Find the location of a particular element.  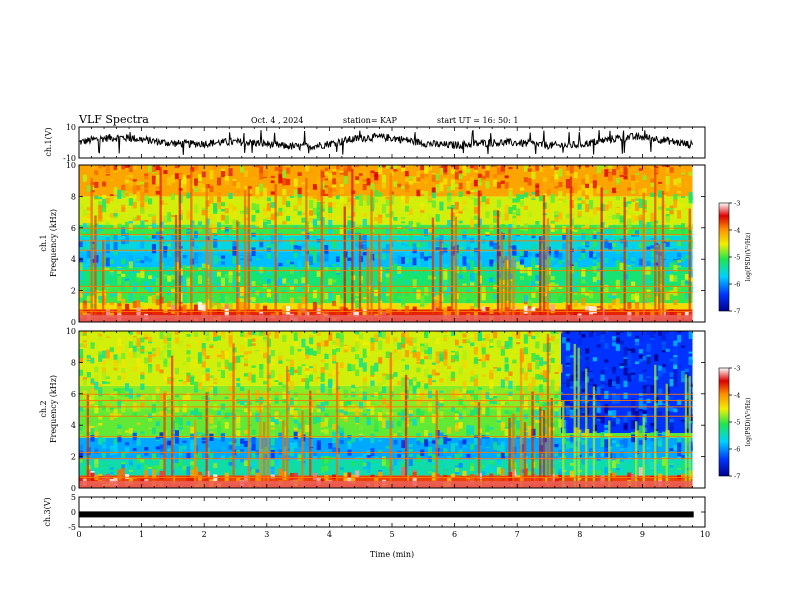

colorbar-tick-label: -4 is located at coordinates (737, 231).